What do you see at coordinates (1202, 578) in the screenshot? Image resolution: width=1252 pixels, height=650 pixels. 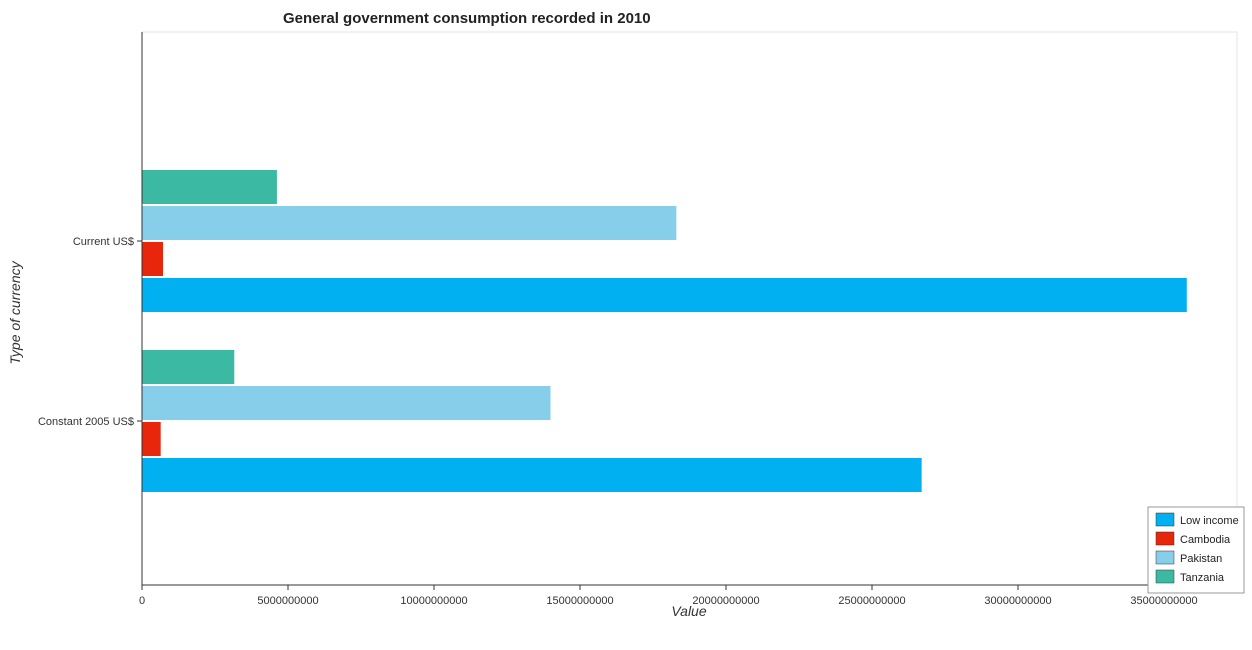 I see `legend-label-tanzania: Tanzania` at bounding box center [1202, 578].